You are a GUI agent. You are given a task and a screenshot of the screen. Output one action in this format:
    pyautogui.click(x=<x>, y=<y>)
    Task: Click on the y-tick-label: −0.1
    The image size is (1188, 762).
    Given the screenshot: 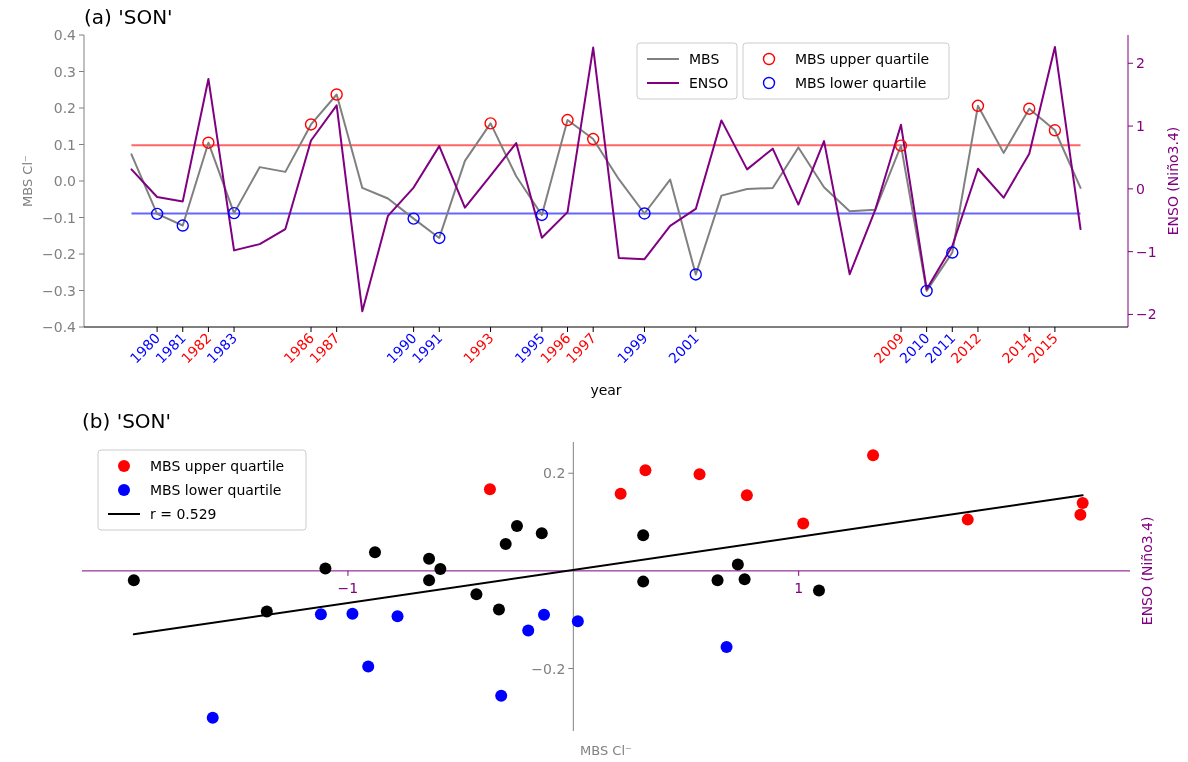 What is the action you would take?
    pyautogui.click(x=59, y=217)
    